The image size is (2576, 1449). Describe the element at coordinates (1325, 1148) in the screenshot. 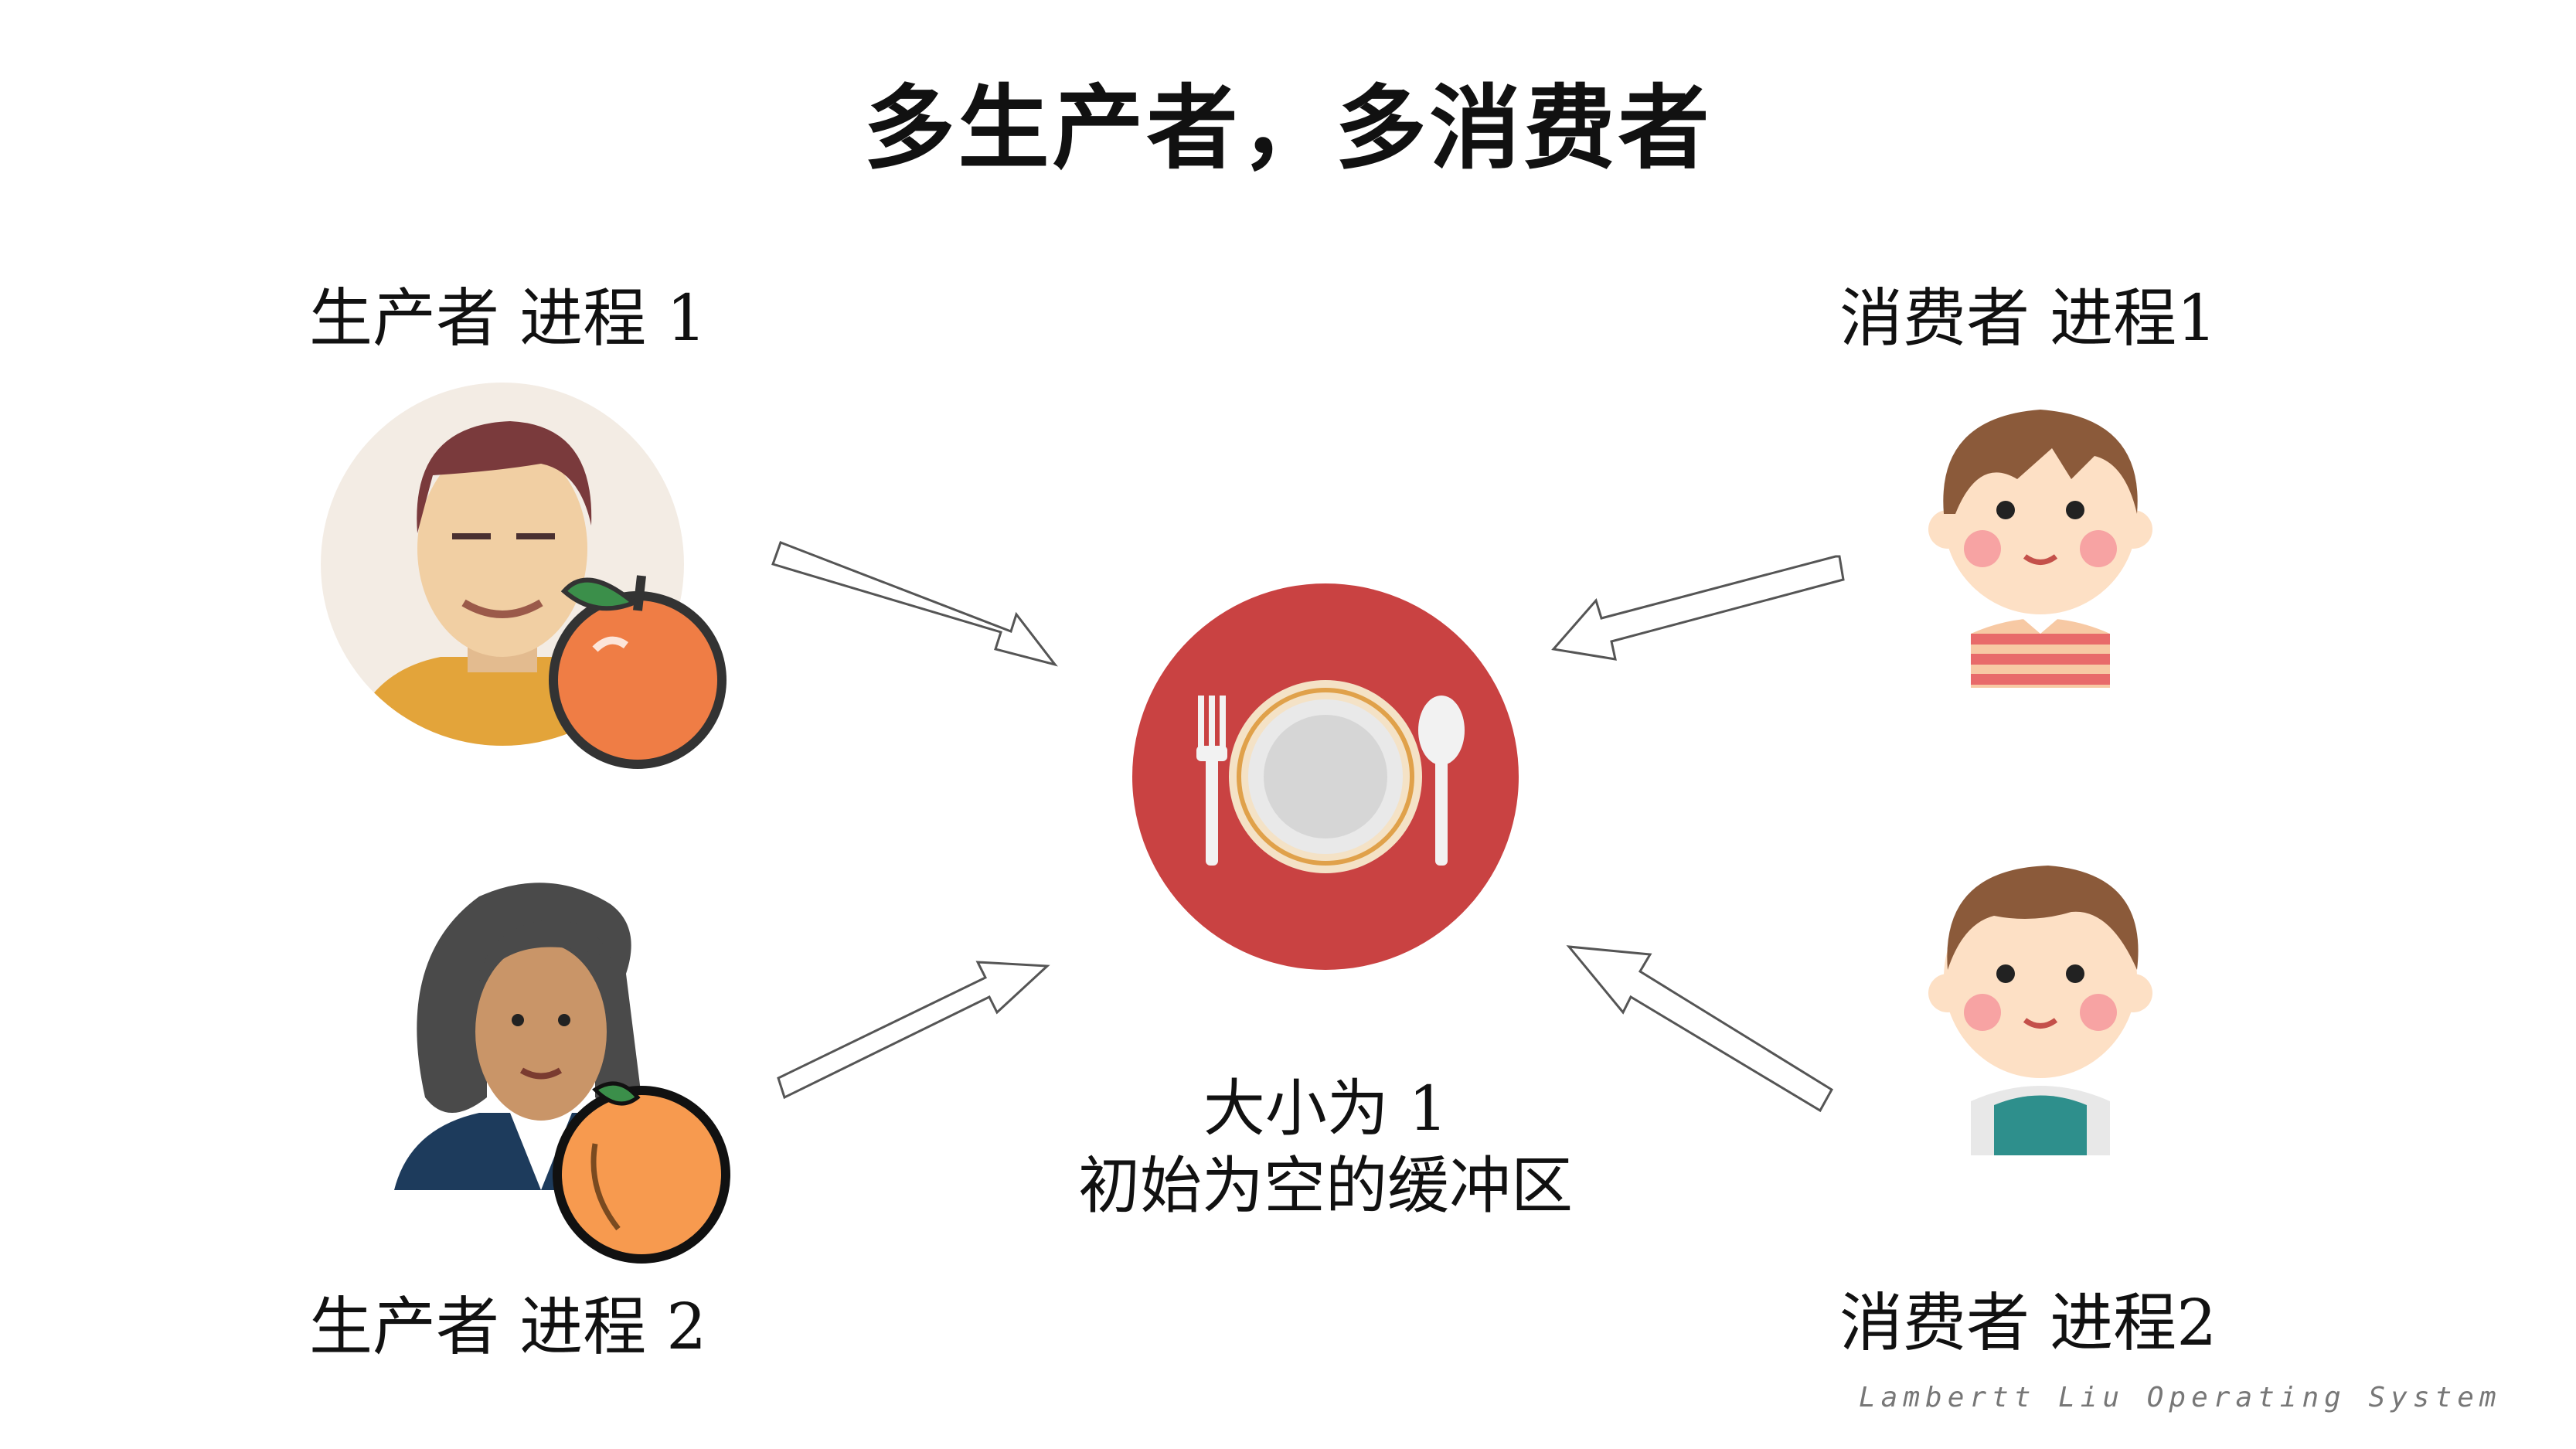

I see `buffer-caption: 大小为 1 初始为空的缓冲区` at that location.